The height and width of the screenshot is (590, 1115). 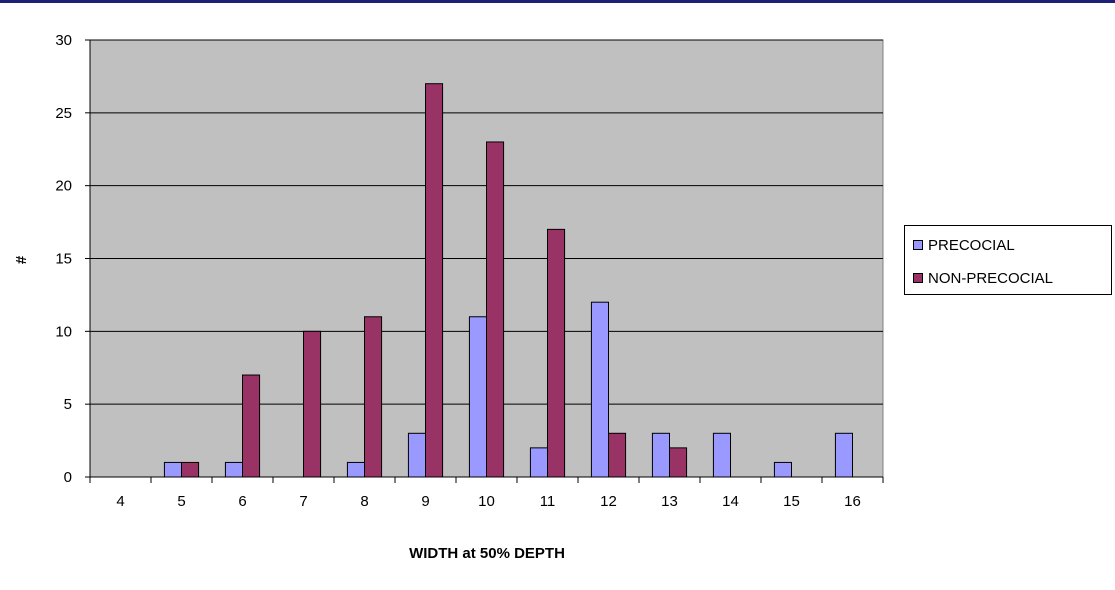 What do you see at coordinates (730, 501) in the screenshot?
I see `x-tick-label: 14` at bounding box center [730, 501].